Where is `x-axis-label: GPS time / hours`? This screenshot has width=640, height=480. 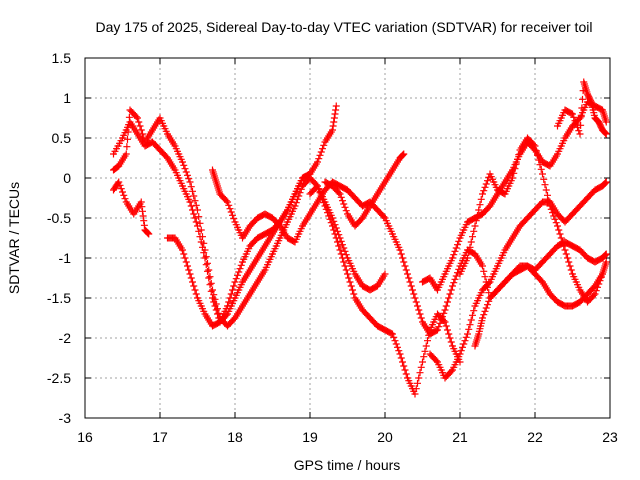 x-axis-label: GPS time / hours is located at coordinates (347, 465).